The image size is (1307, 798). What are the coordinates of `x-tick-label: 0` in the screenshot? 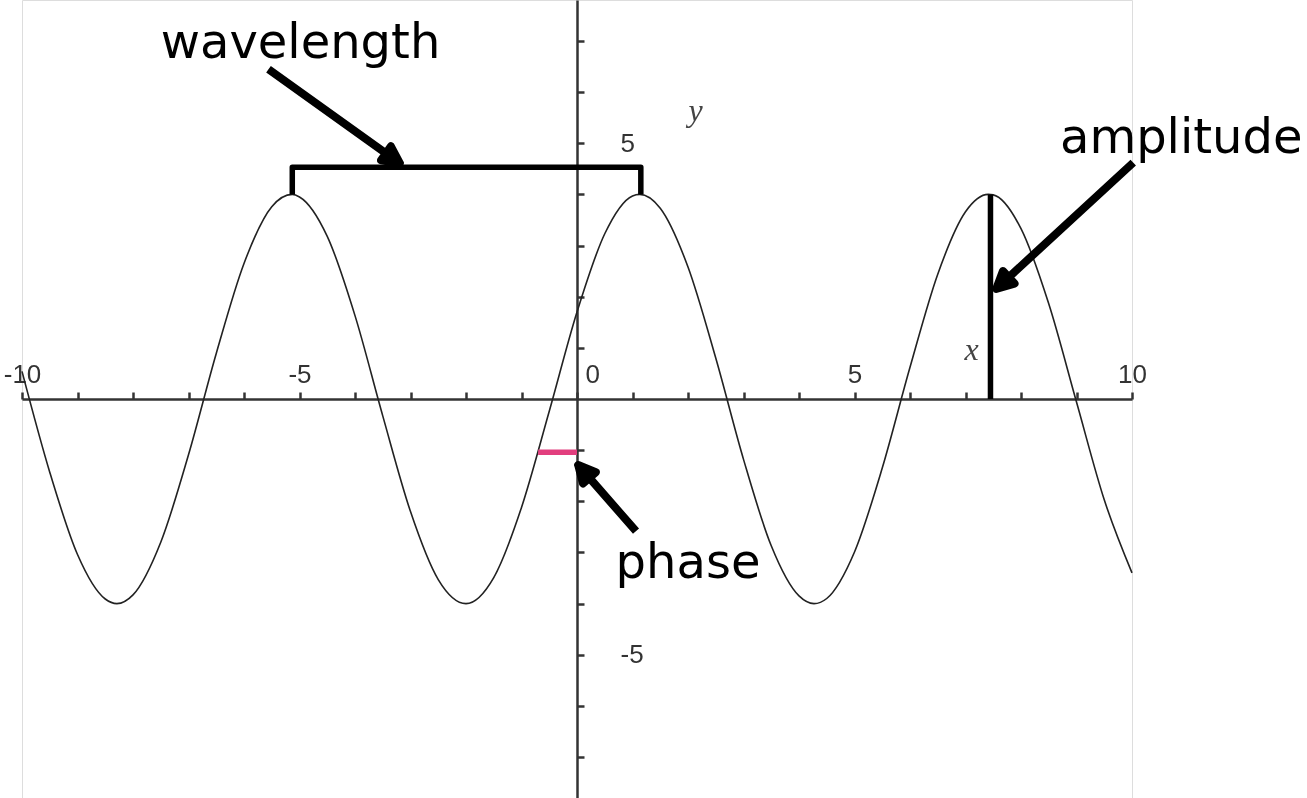 It's located at (592, 373).